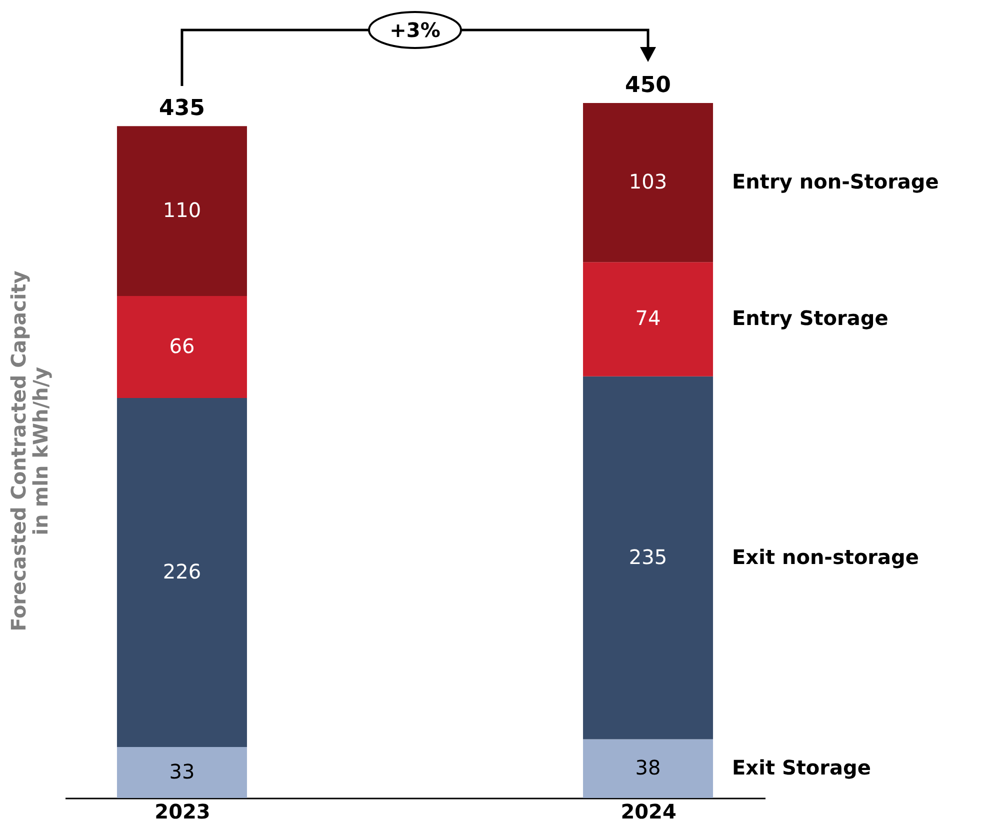 The height and width of the screenshot is (830, 986). What do you see at coordinates (825, 556) in the screenshot?
I see `series-label: Exit non-storage` at bounding box center [825, 556].